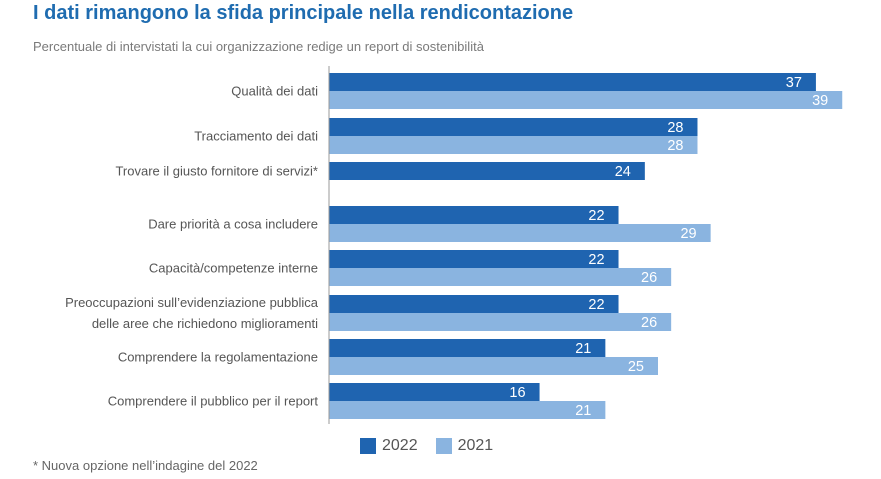 The width and height of the screenshot is (881, 479). I want to click on category-label: Dare priorità a cosa includere, so click(233, 224).